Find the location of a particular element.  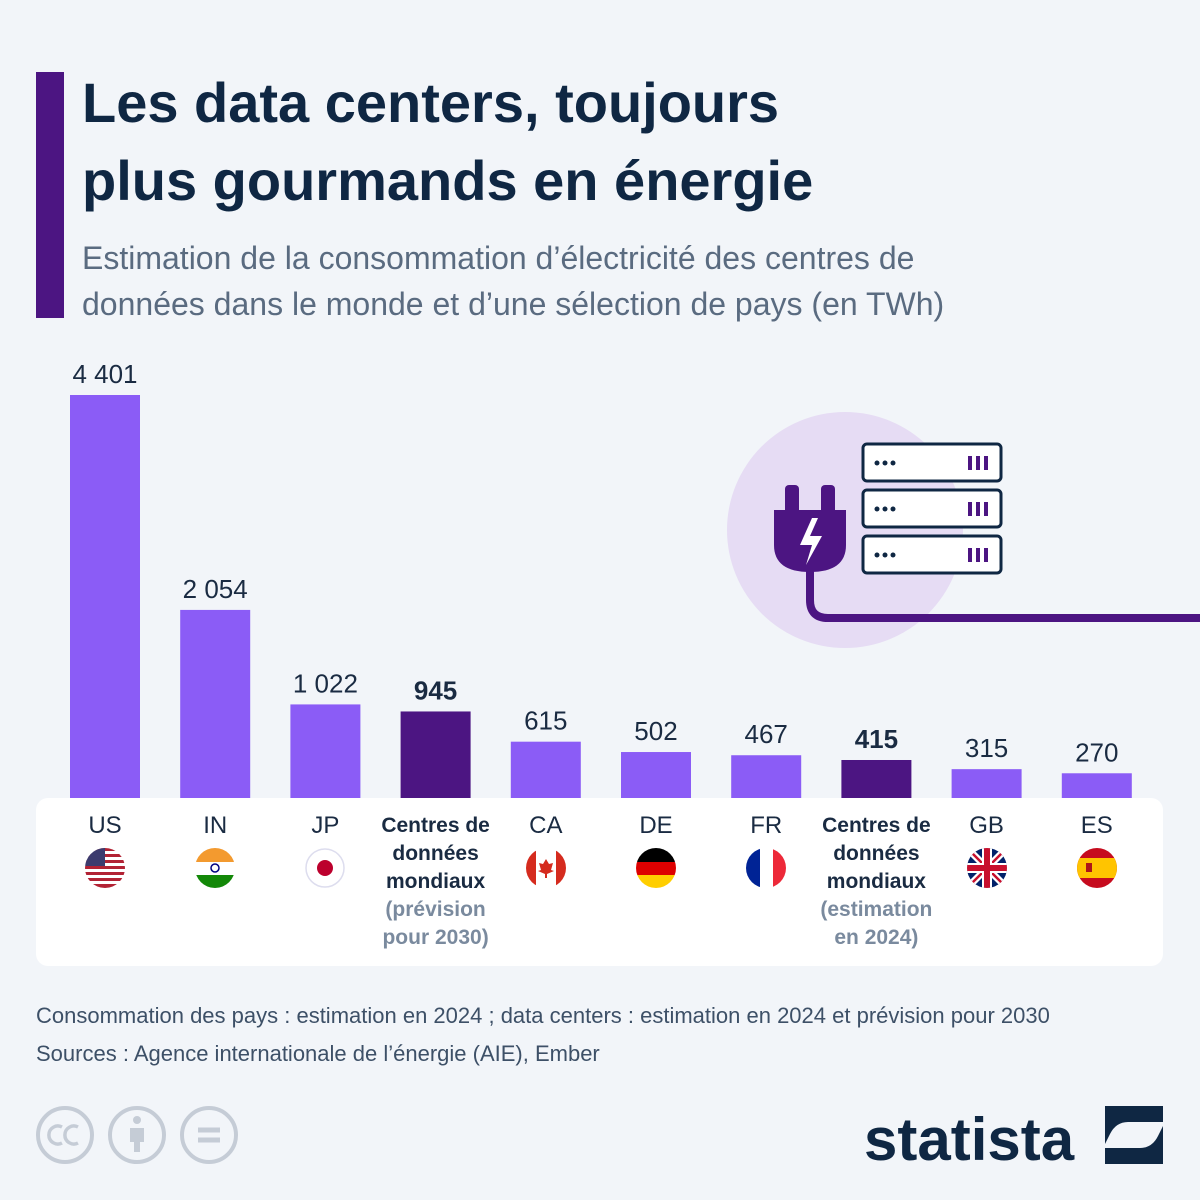

title-accent is located at coordinates (50, 195).